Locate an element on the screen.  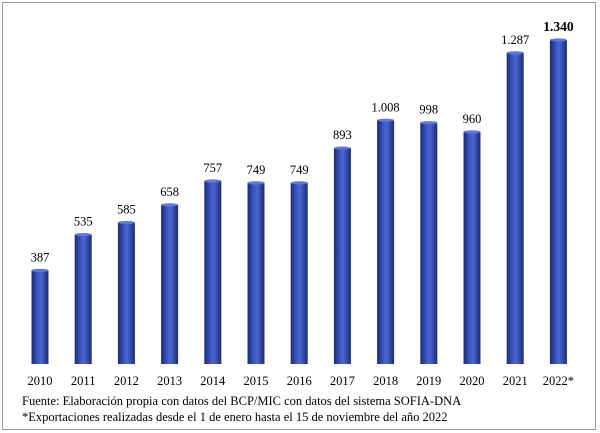
bar-cap-2012 is located at coordinates (126, 222).